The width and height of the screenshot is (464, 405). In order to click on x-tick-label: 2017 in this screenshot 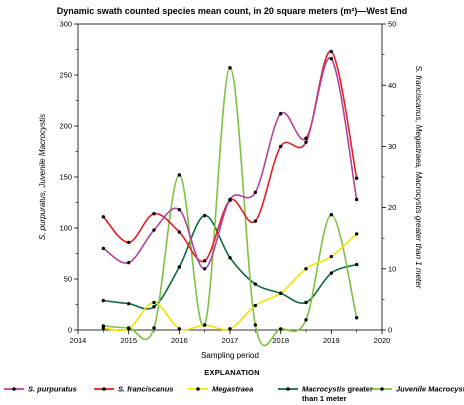, I will do `click(230, 340)`.